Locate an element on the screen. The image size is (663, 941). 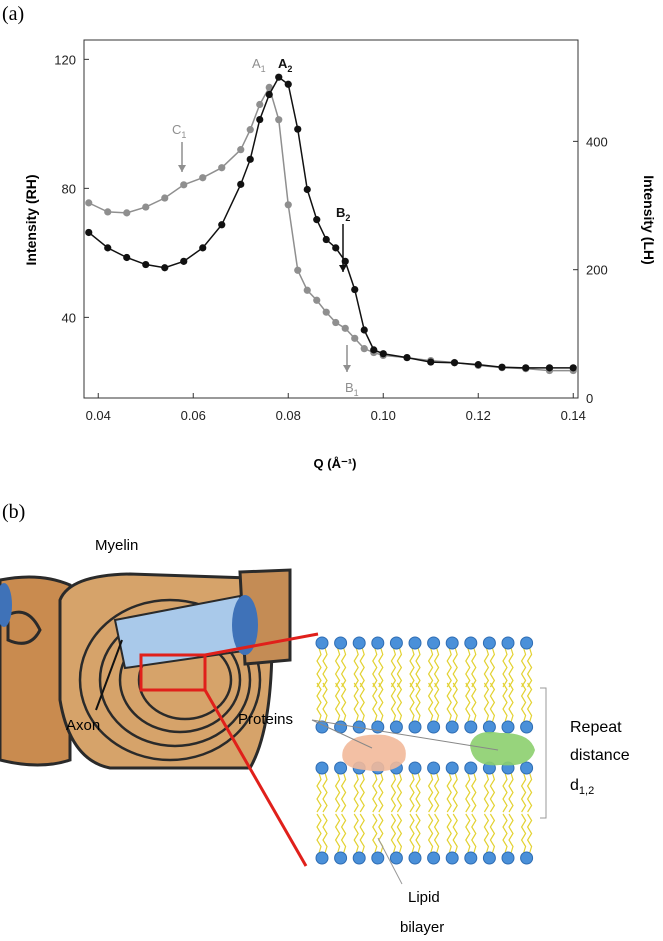
axon-end is located at coordinates (6, 605).